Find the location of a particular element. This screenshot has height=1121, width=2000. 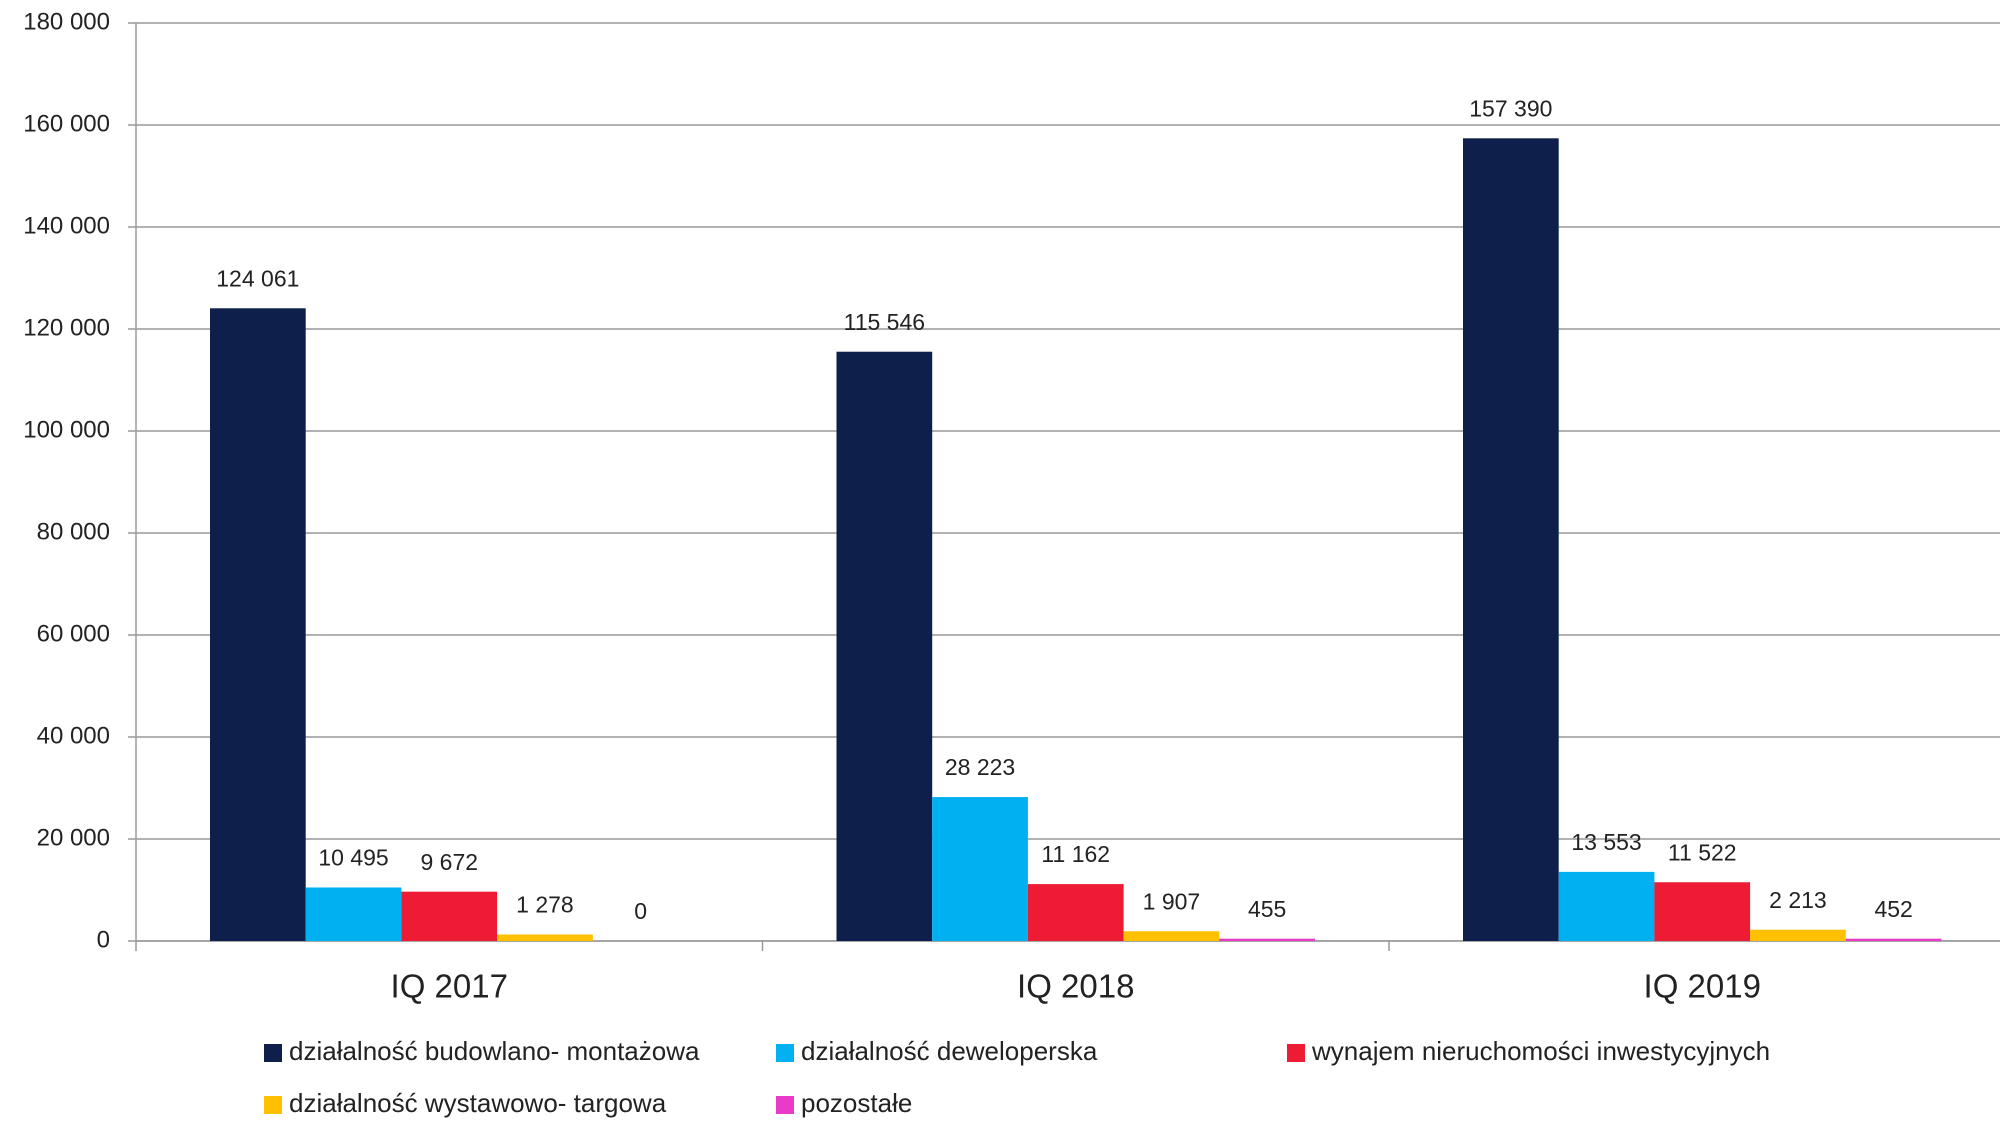

y-tick-label: 160 000 is located at coordinates (66, 123).